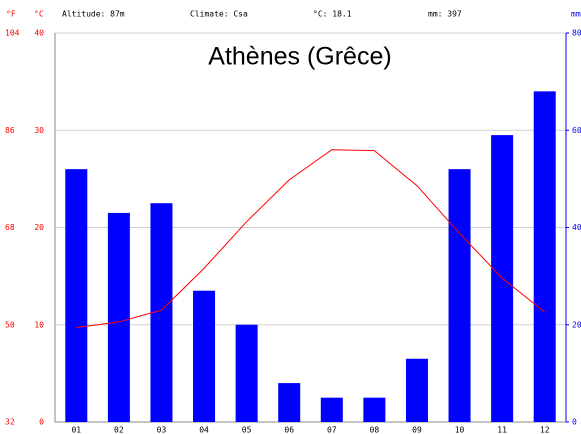  What do you see at coordinates (39, 130) in the screenshot?
I see `y-tick-label: 30` at bounding box center [39, 130].